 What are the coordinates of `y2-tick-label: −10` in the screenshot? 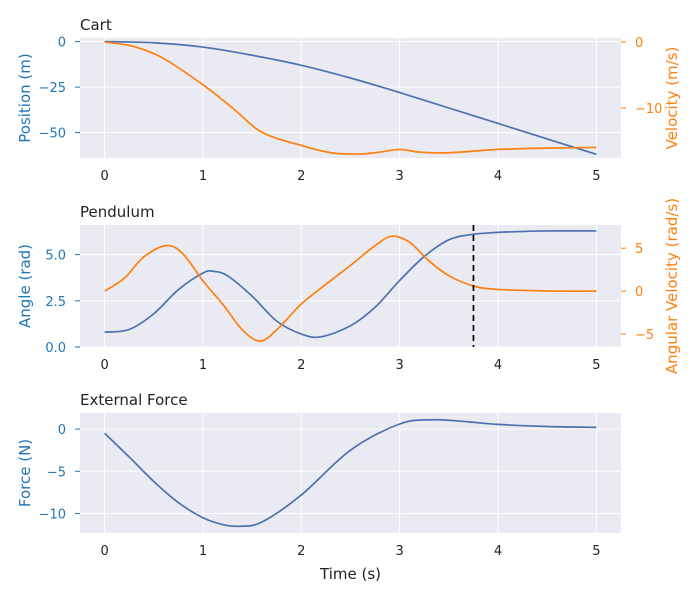 It's located at (648, 109).